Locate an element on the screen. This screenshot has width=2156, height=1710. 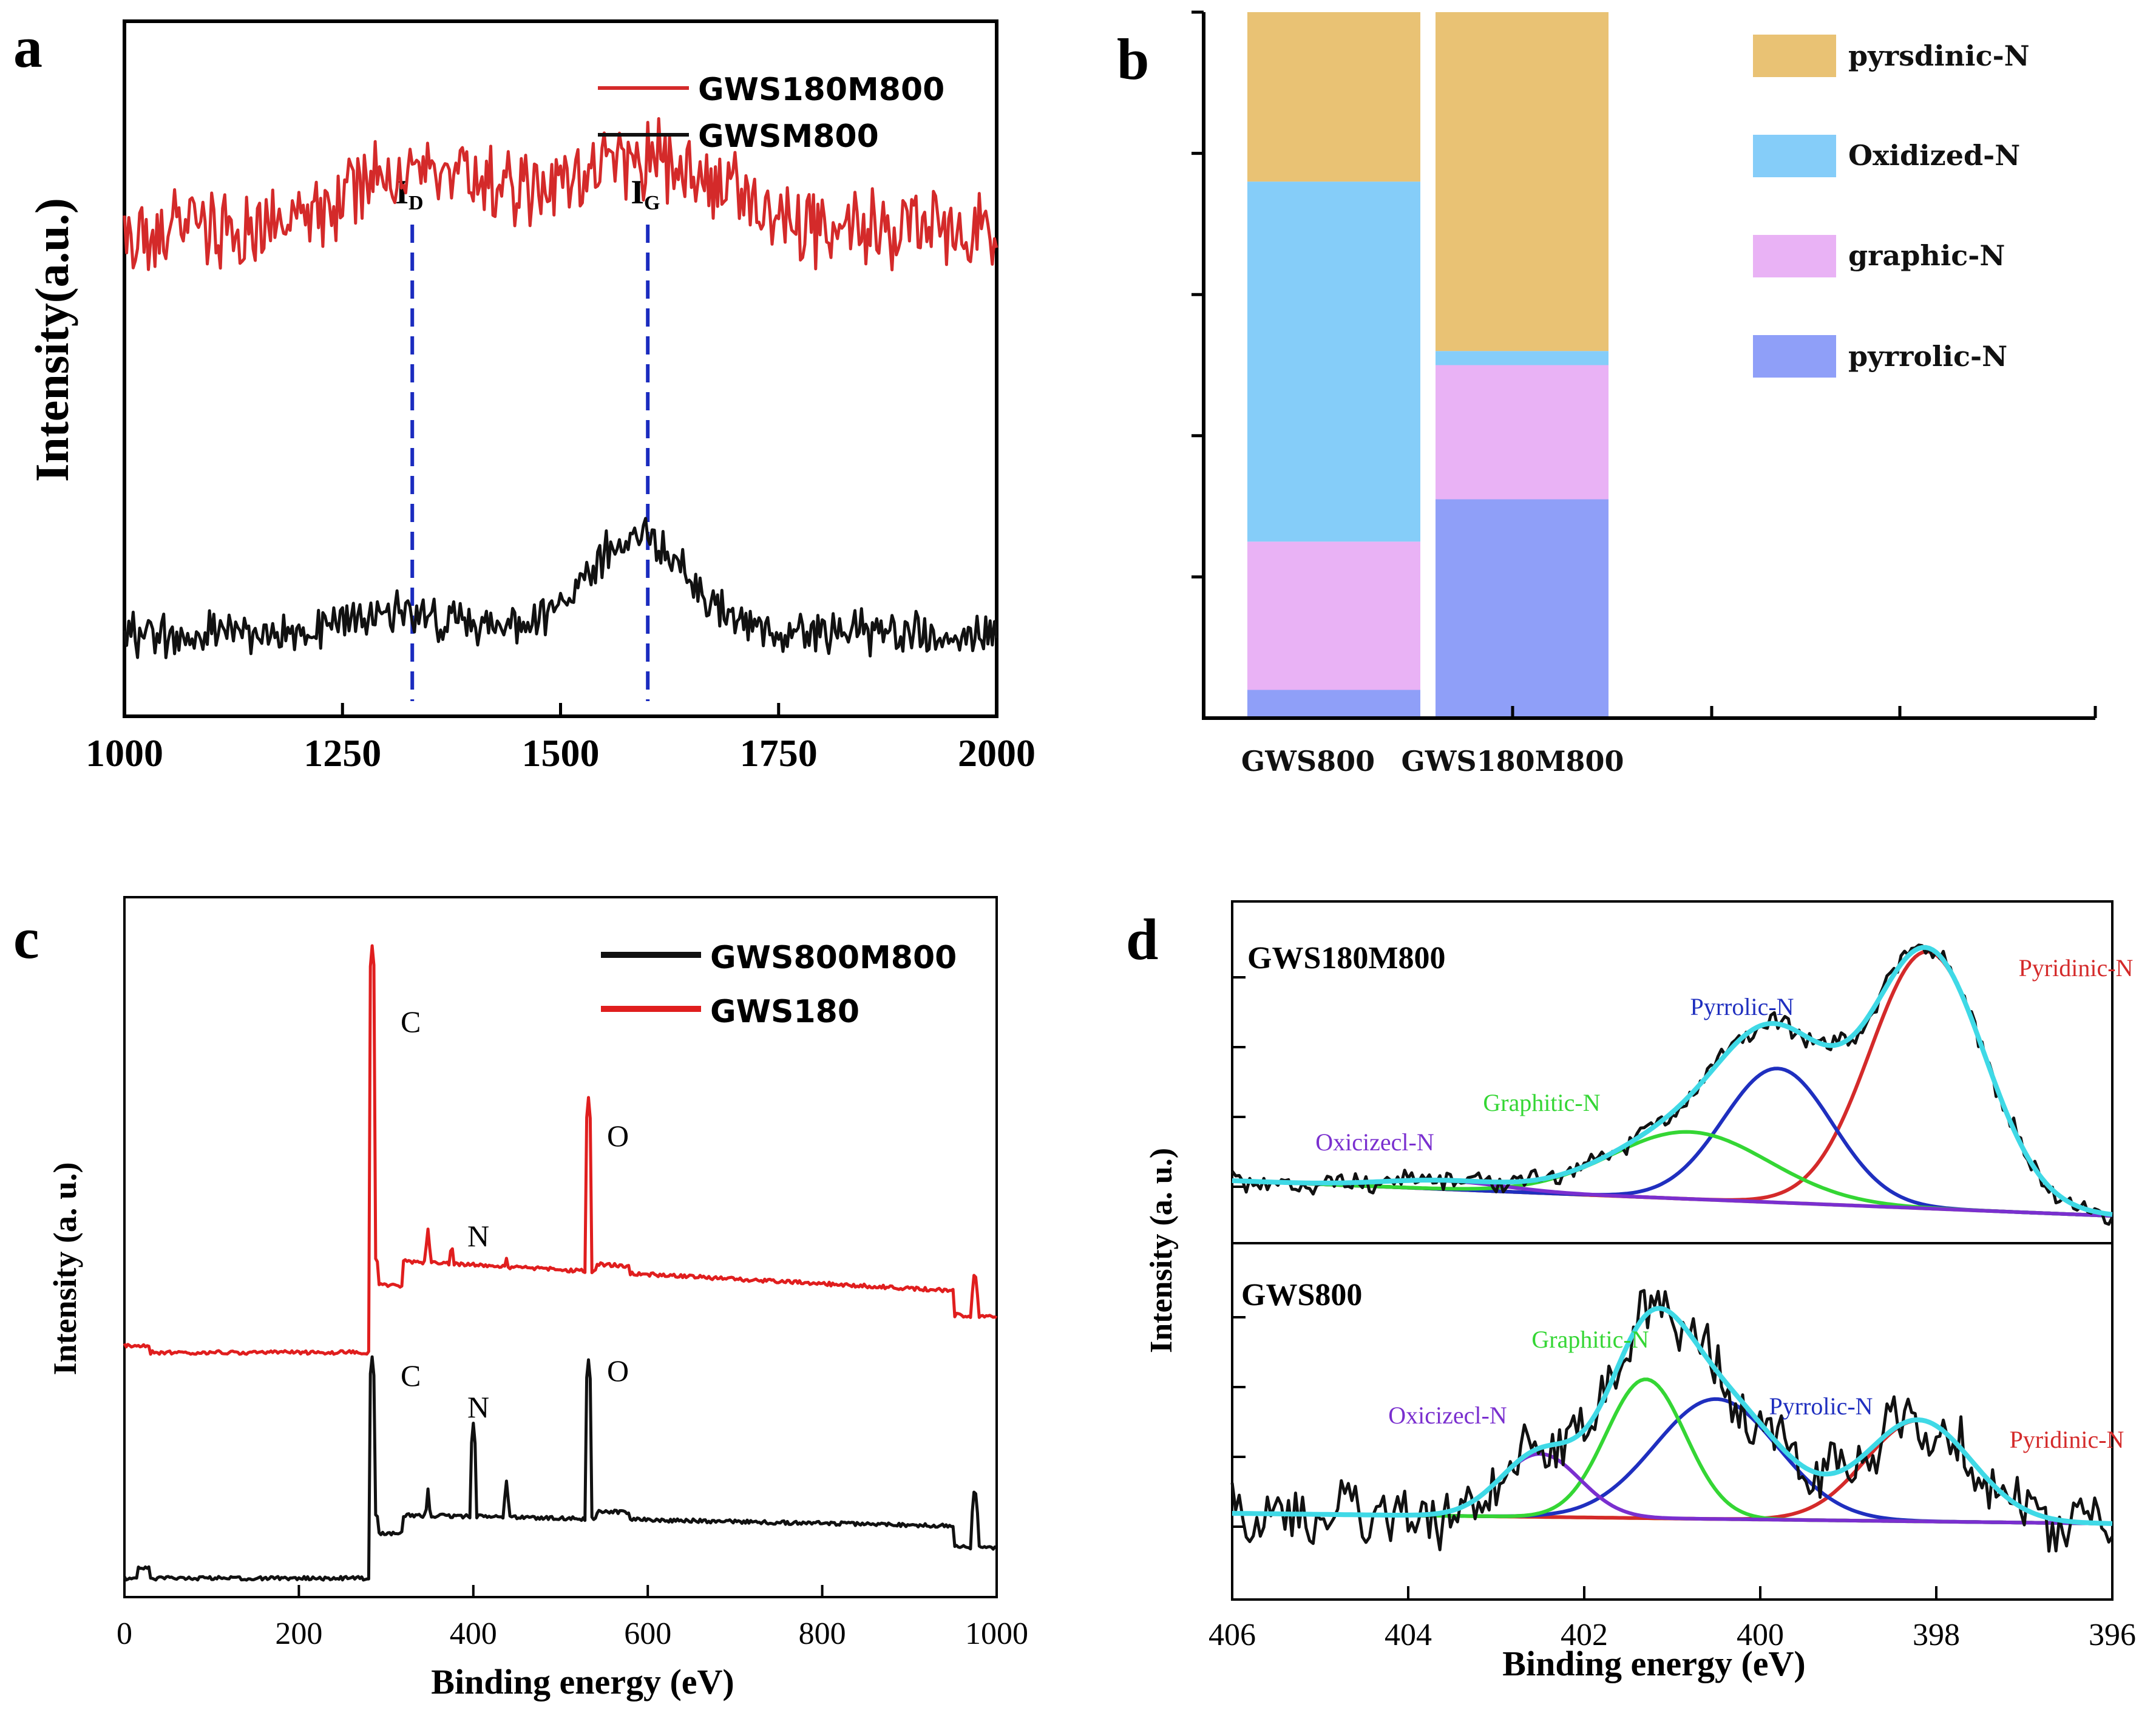
peak-annotation-gws180-c: C is located at coordinates (411, 1022).